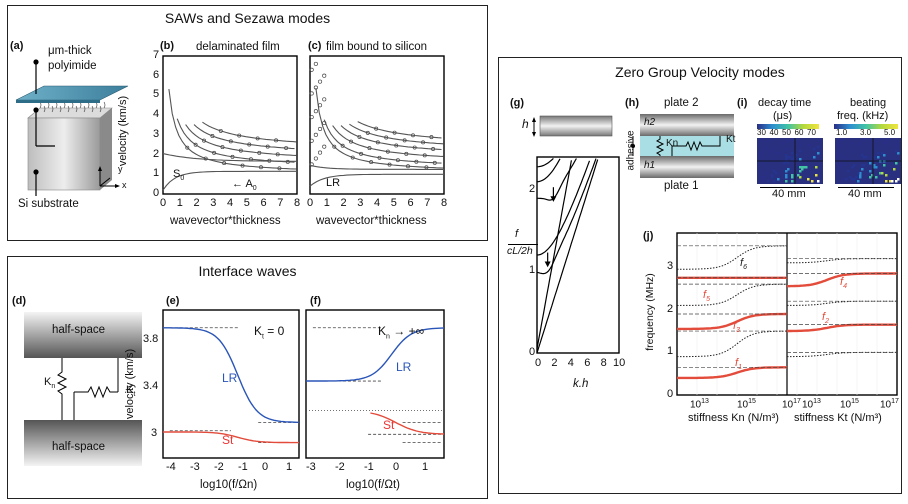 Image resolution: width=908 pixels, height=504 pixels. What do you see at coordinates (868, 103) in the screenshot?
I see `beat-title: beating` at bounding box center [868, 103].